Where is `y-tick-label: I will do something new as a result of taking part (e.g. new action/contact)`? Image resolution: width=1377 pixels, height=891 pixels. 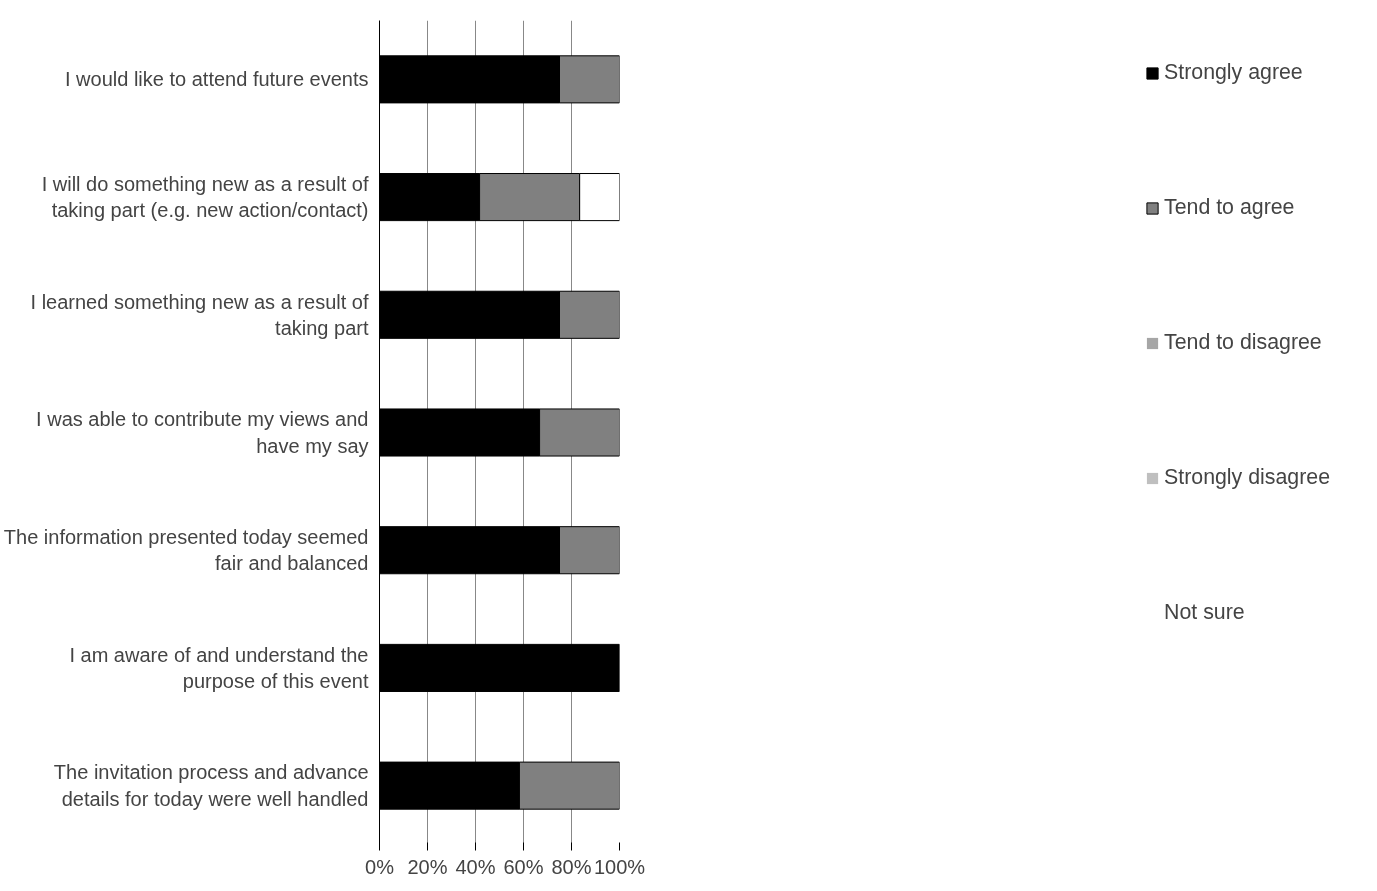
y-tick-label: I will do something new as a result of taking part (e.g. new action/contact) is located at coordinates (205, 197).